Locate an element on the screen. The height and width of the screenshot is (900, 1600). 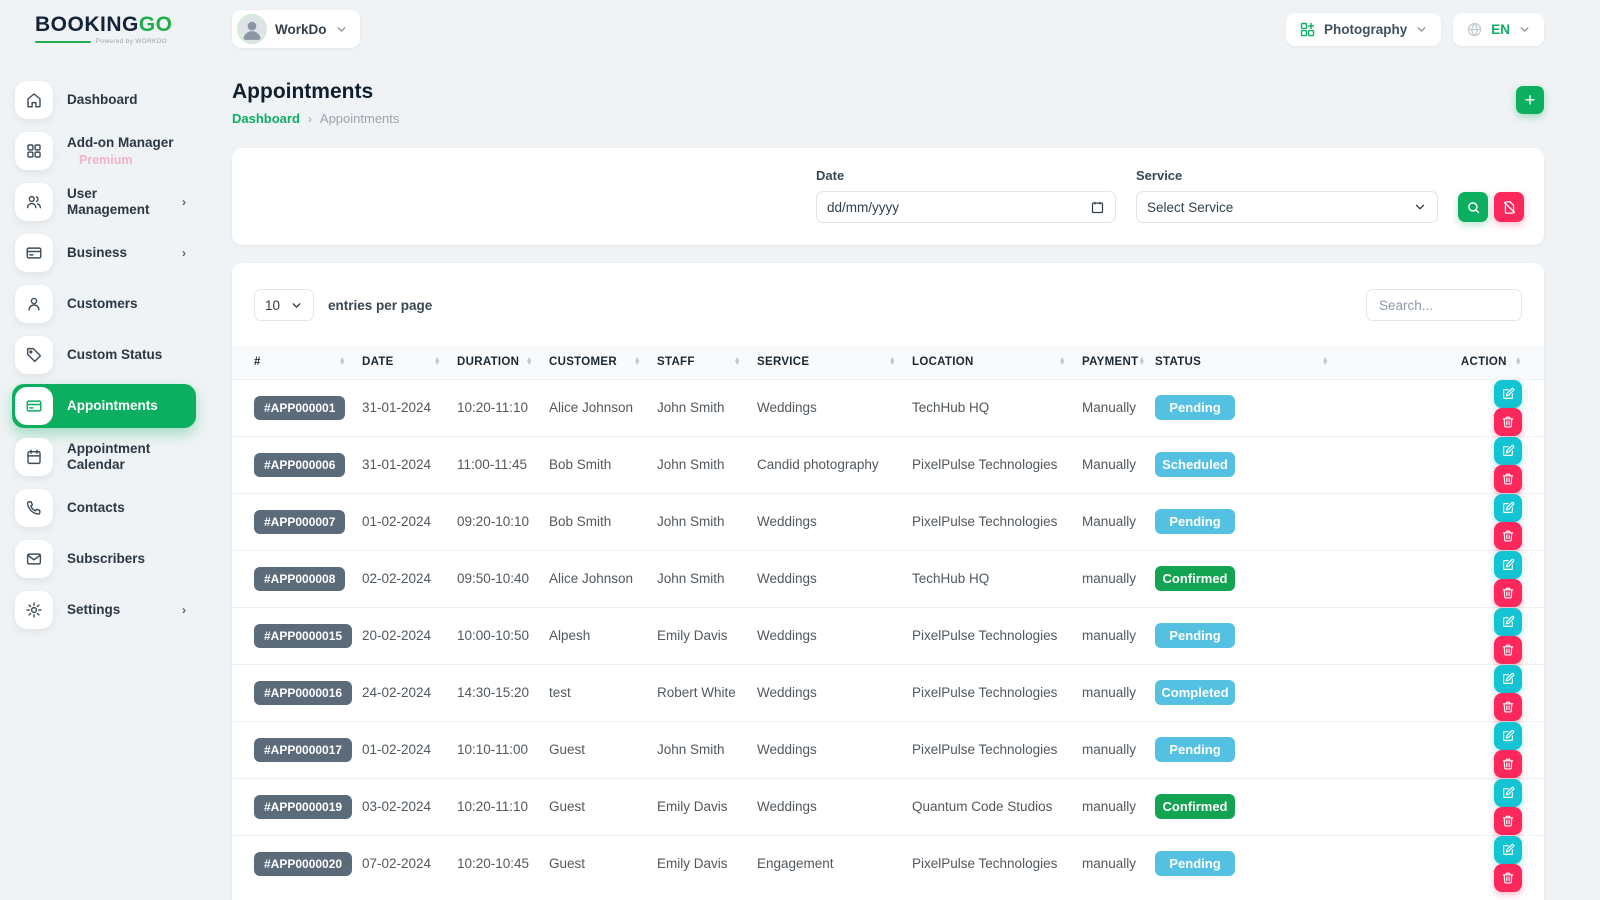
workspace-name: WorkDo is located at coordinates (301, 29).